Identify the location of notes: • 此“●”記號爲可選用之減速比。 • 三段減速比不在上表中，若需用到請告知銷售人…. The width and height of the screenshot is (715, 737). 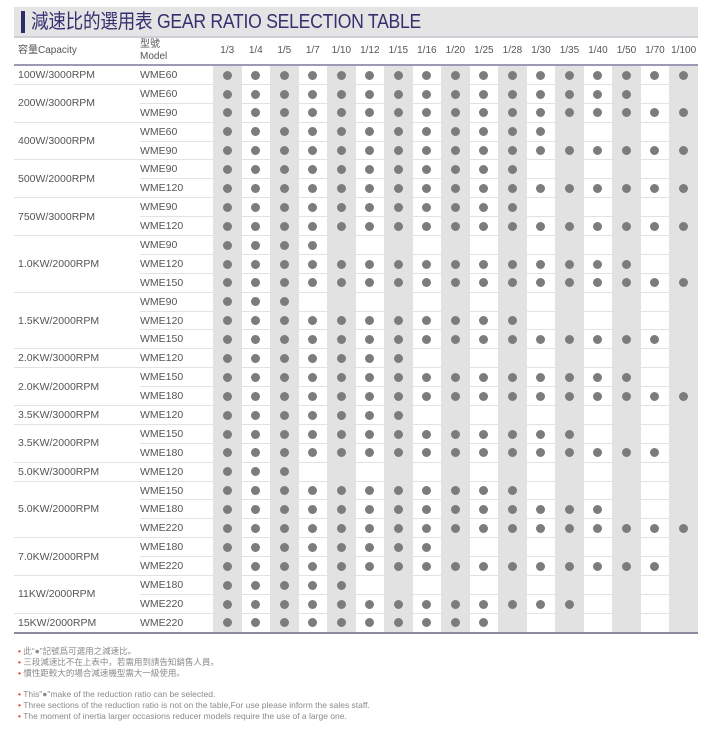
(356, 684).